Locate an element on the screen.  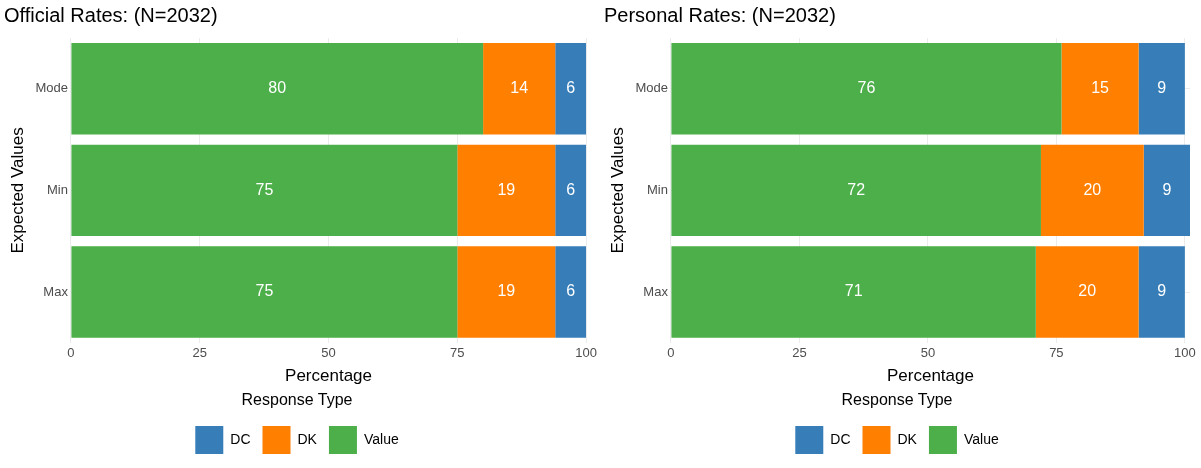
data-label: 14 is located at coordinates (519, 88).